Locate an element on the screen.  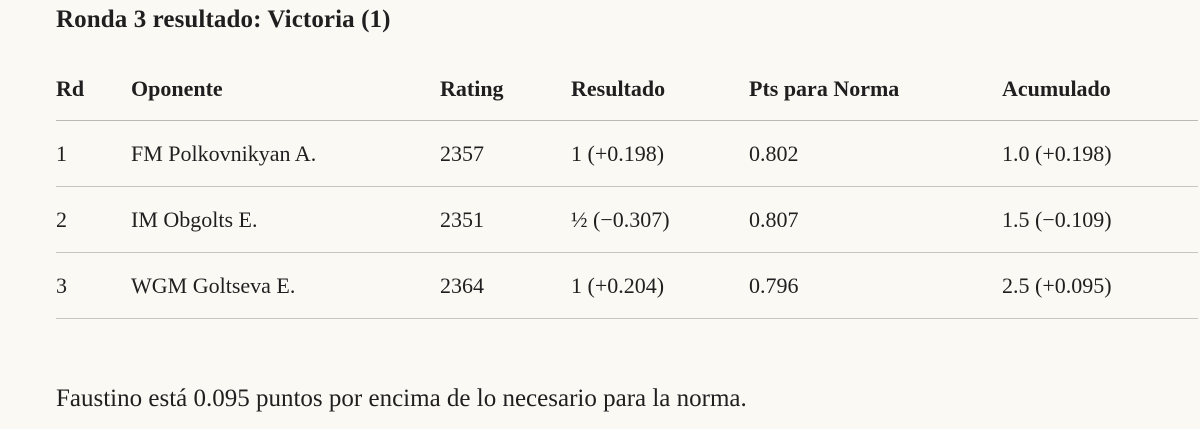
cell-result: ½ (−0.307) is located at coordinates (660, 219).